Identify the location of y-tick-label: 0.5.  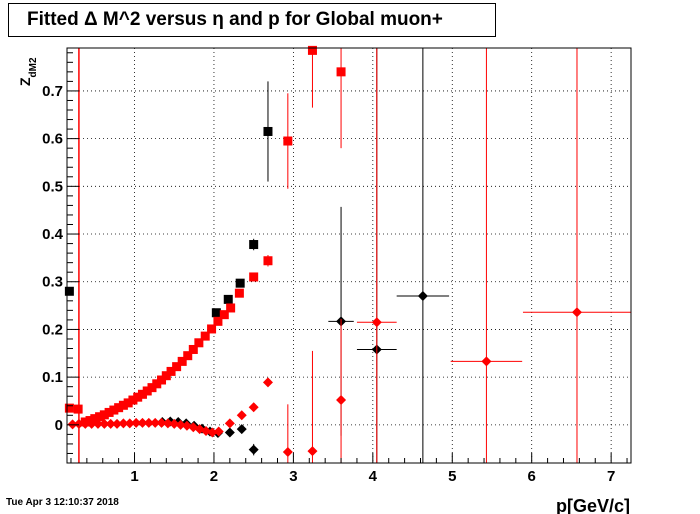
(52, 186).